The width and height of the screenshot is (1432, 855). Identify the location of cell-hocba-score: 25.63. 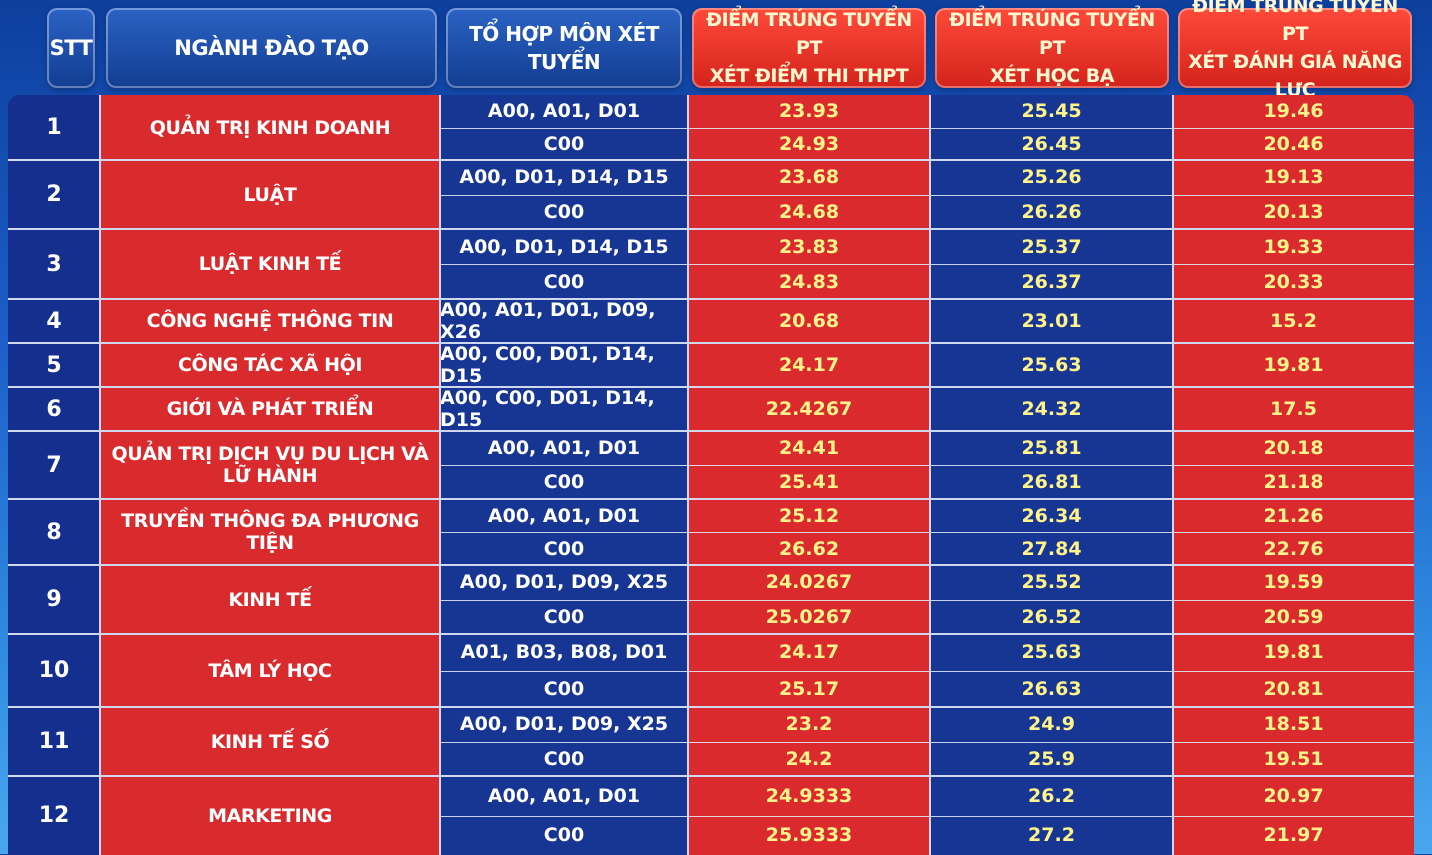
(1051, 652).